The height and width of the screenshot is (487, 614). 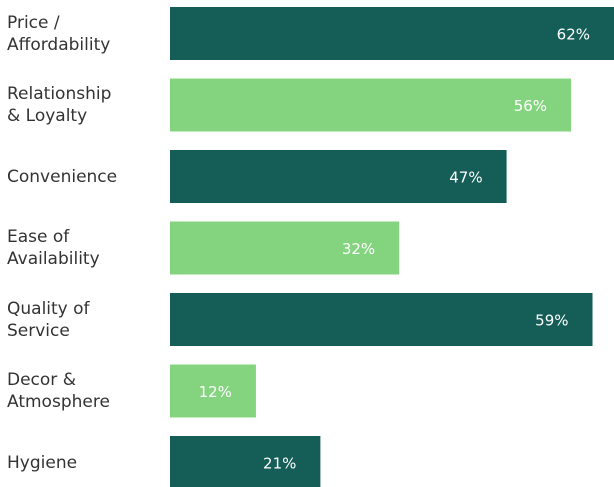 What do you see at coordinates (42, 462) in the screenshot?
I see `category-label-hygiene: Hygiene` at bounding box center [42, 462].